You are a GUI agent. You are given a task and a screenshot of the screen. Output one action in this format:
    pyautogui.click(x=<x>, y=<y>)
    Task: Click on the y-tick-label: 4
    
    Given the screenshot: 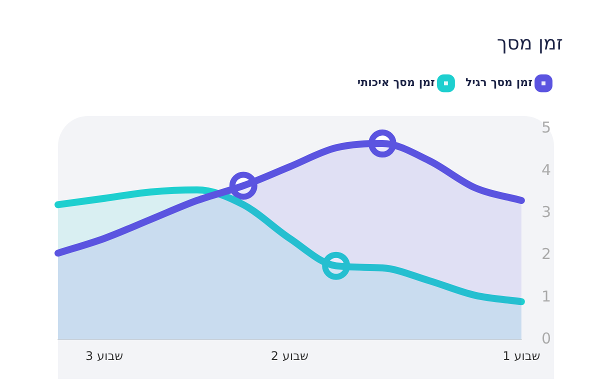 What is the action you would take?
    pyautogui.click(x=546, y=169)
    